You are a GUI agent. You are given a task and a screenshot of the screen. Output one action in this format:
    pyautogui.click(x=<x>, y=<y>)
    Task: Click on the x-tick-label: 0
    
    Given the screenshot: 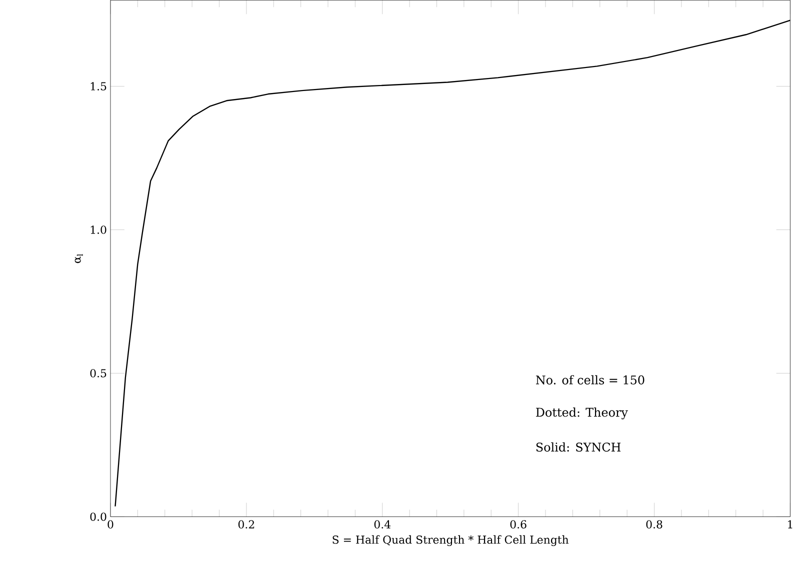 What is the action you would take?
    pyautogui.click(x=111, y=524)
    